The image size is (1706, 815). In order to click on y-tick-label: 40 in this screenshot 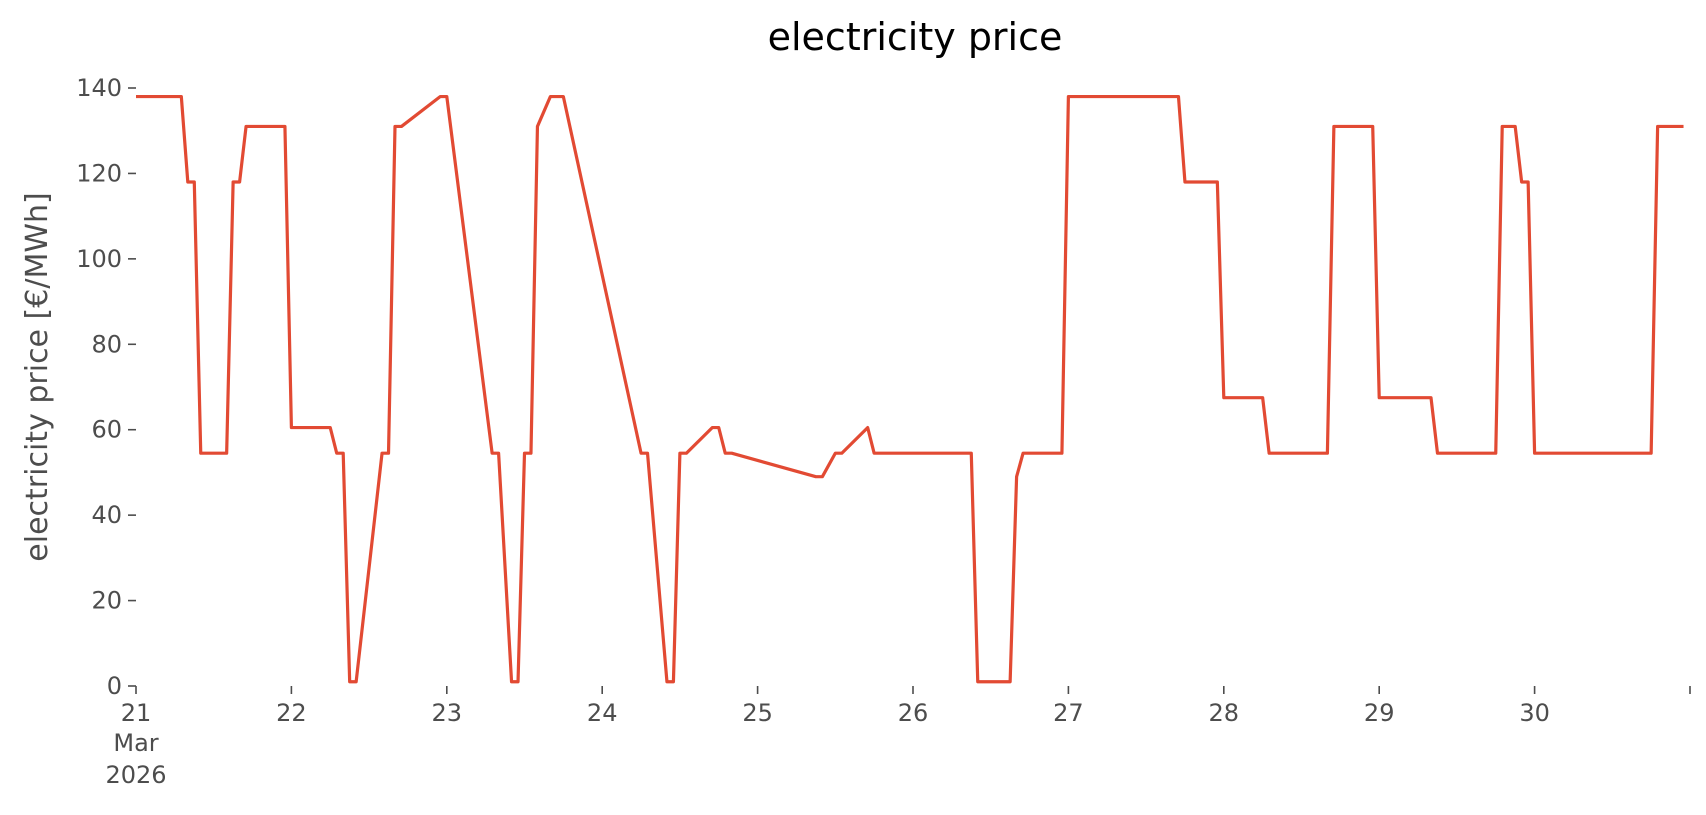, I will do `click(106, 515)`.